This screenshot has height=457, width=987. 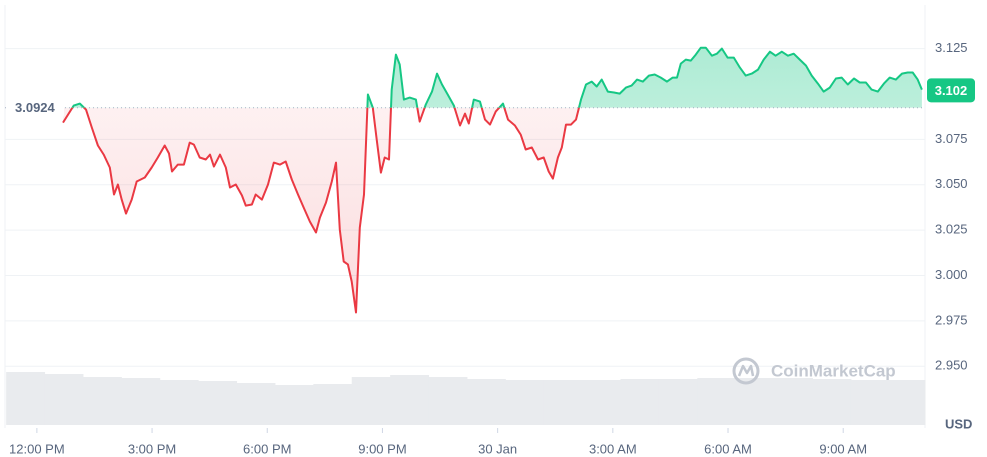 I want to click on unit-label: USD, so click(x=958, y=423).